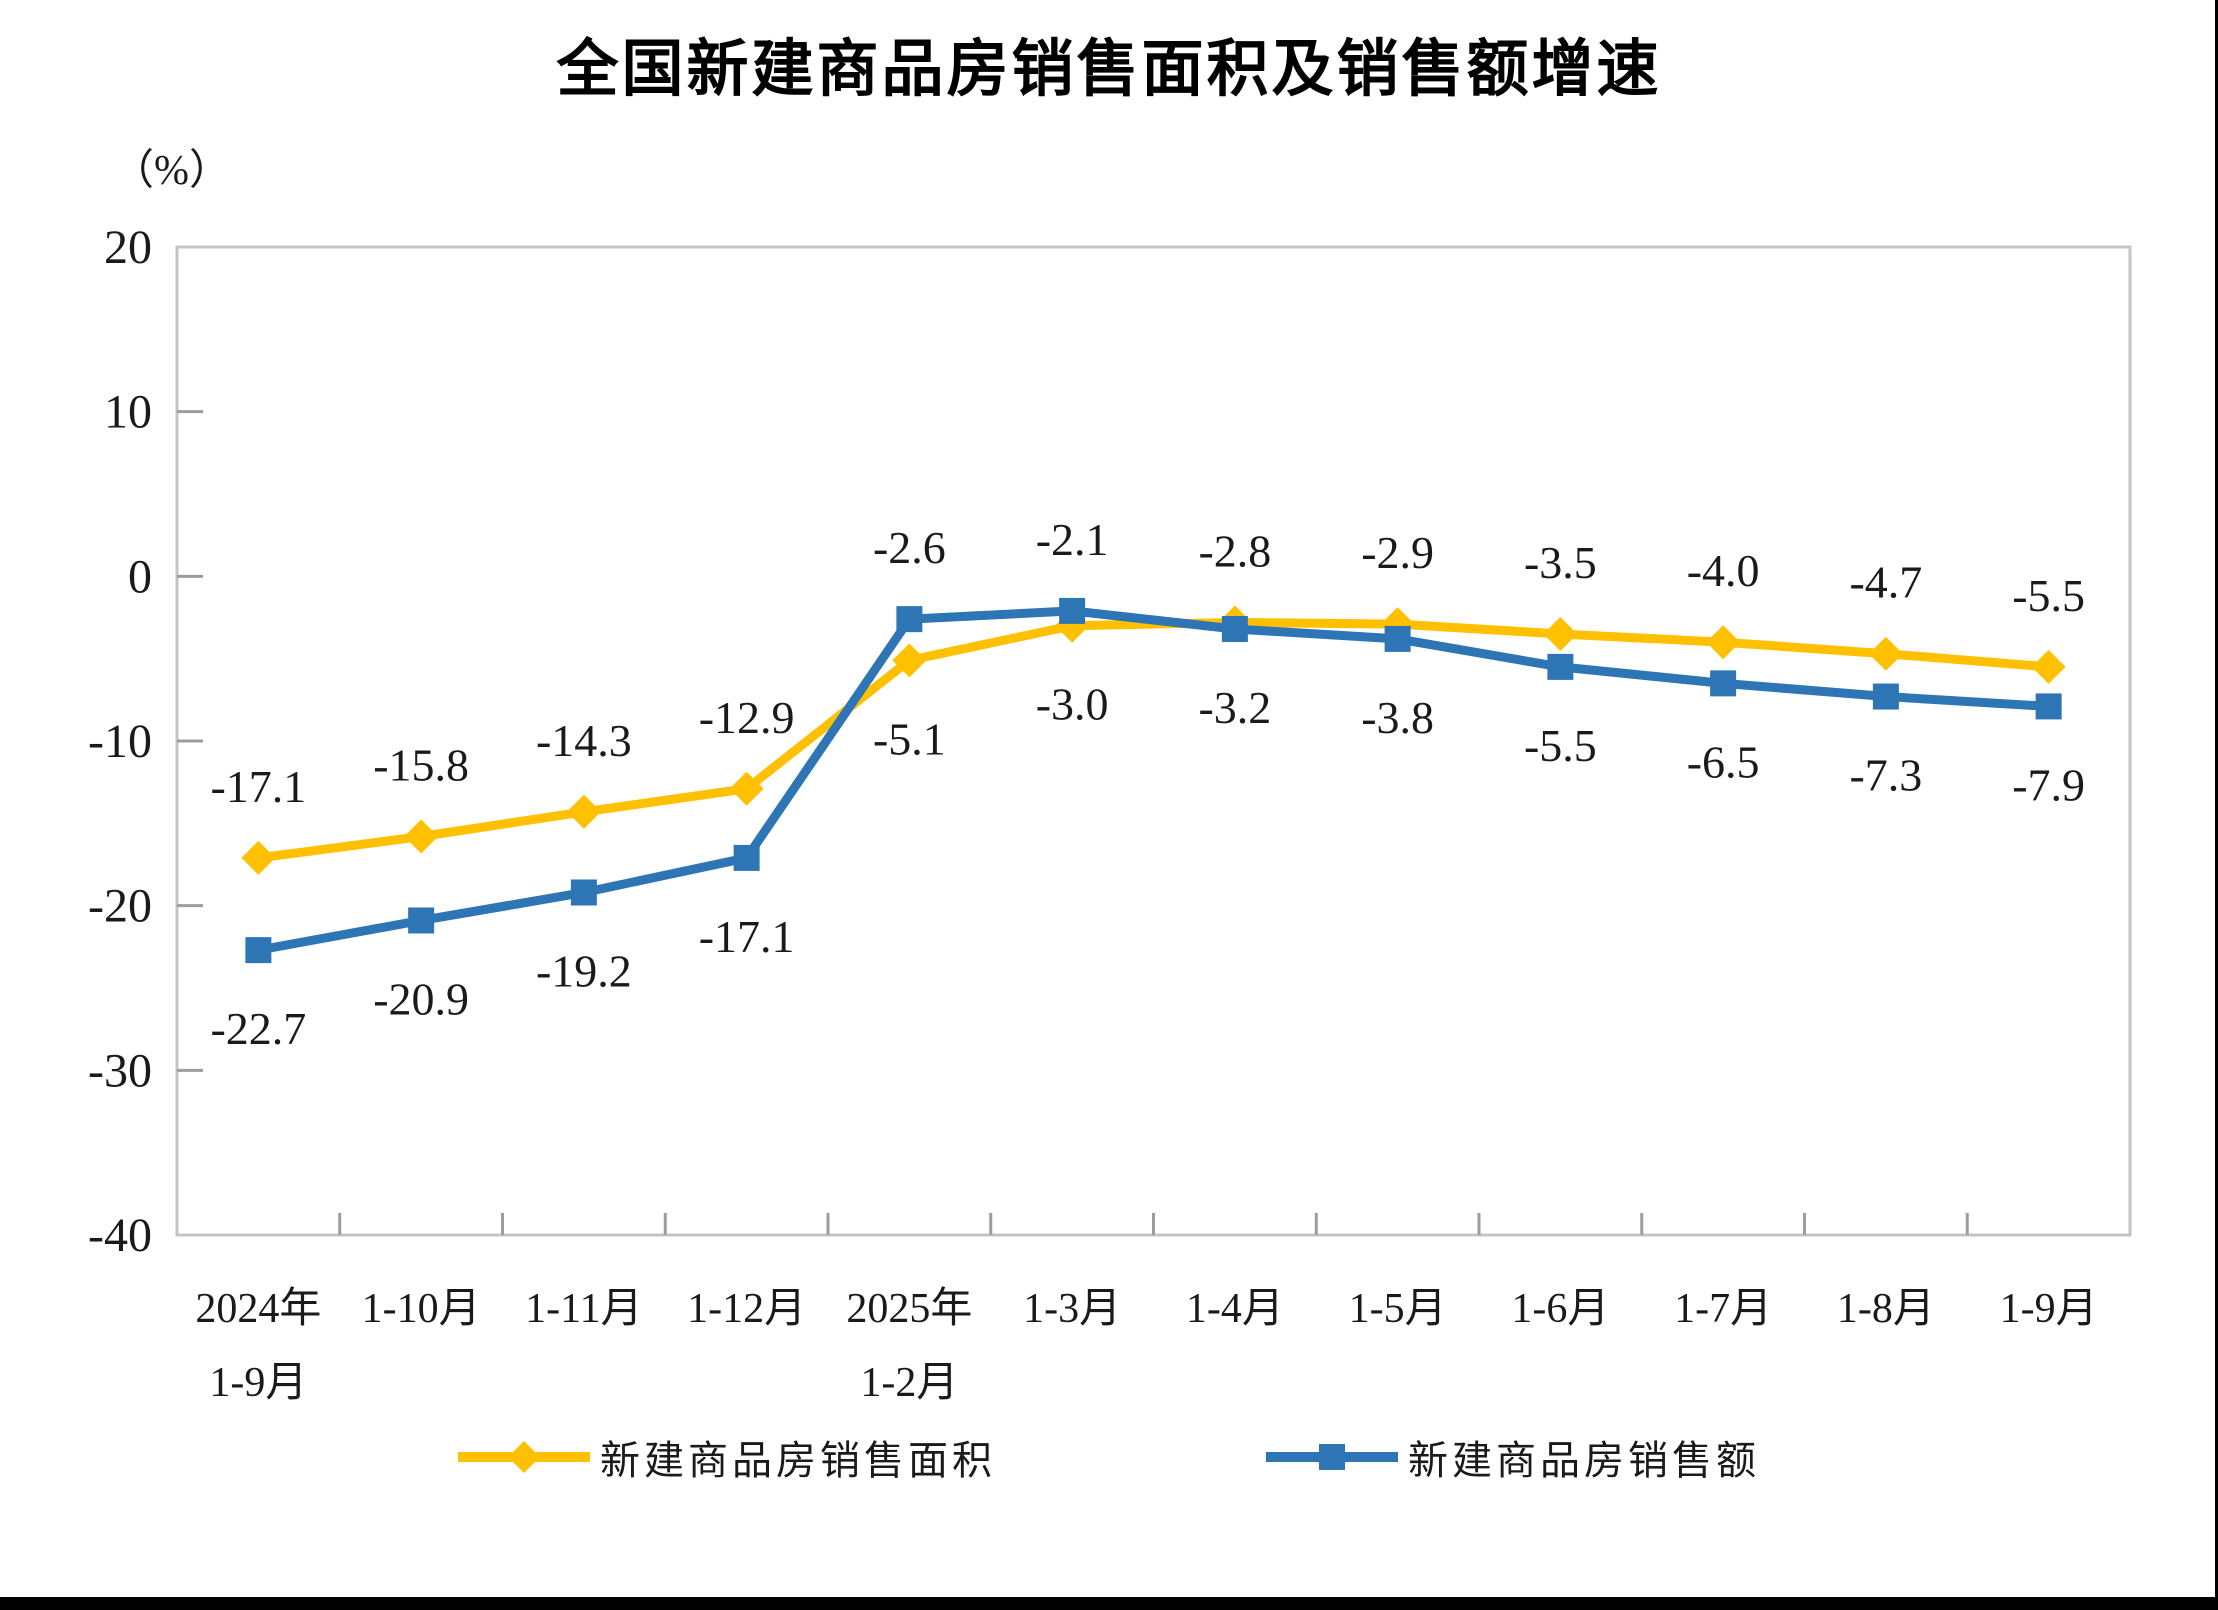  Describe the element at coordinates (909, 1308) in the screenshot. I see `x-axis-label: 2025年` at that location.